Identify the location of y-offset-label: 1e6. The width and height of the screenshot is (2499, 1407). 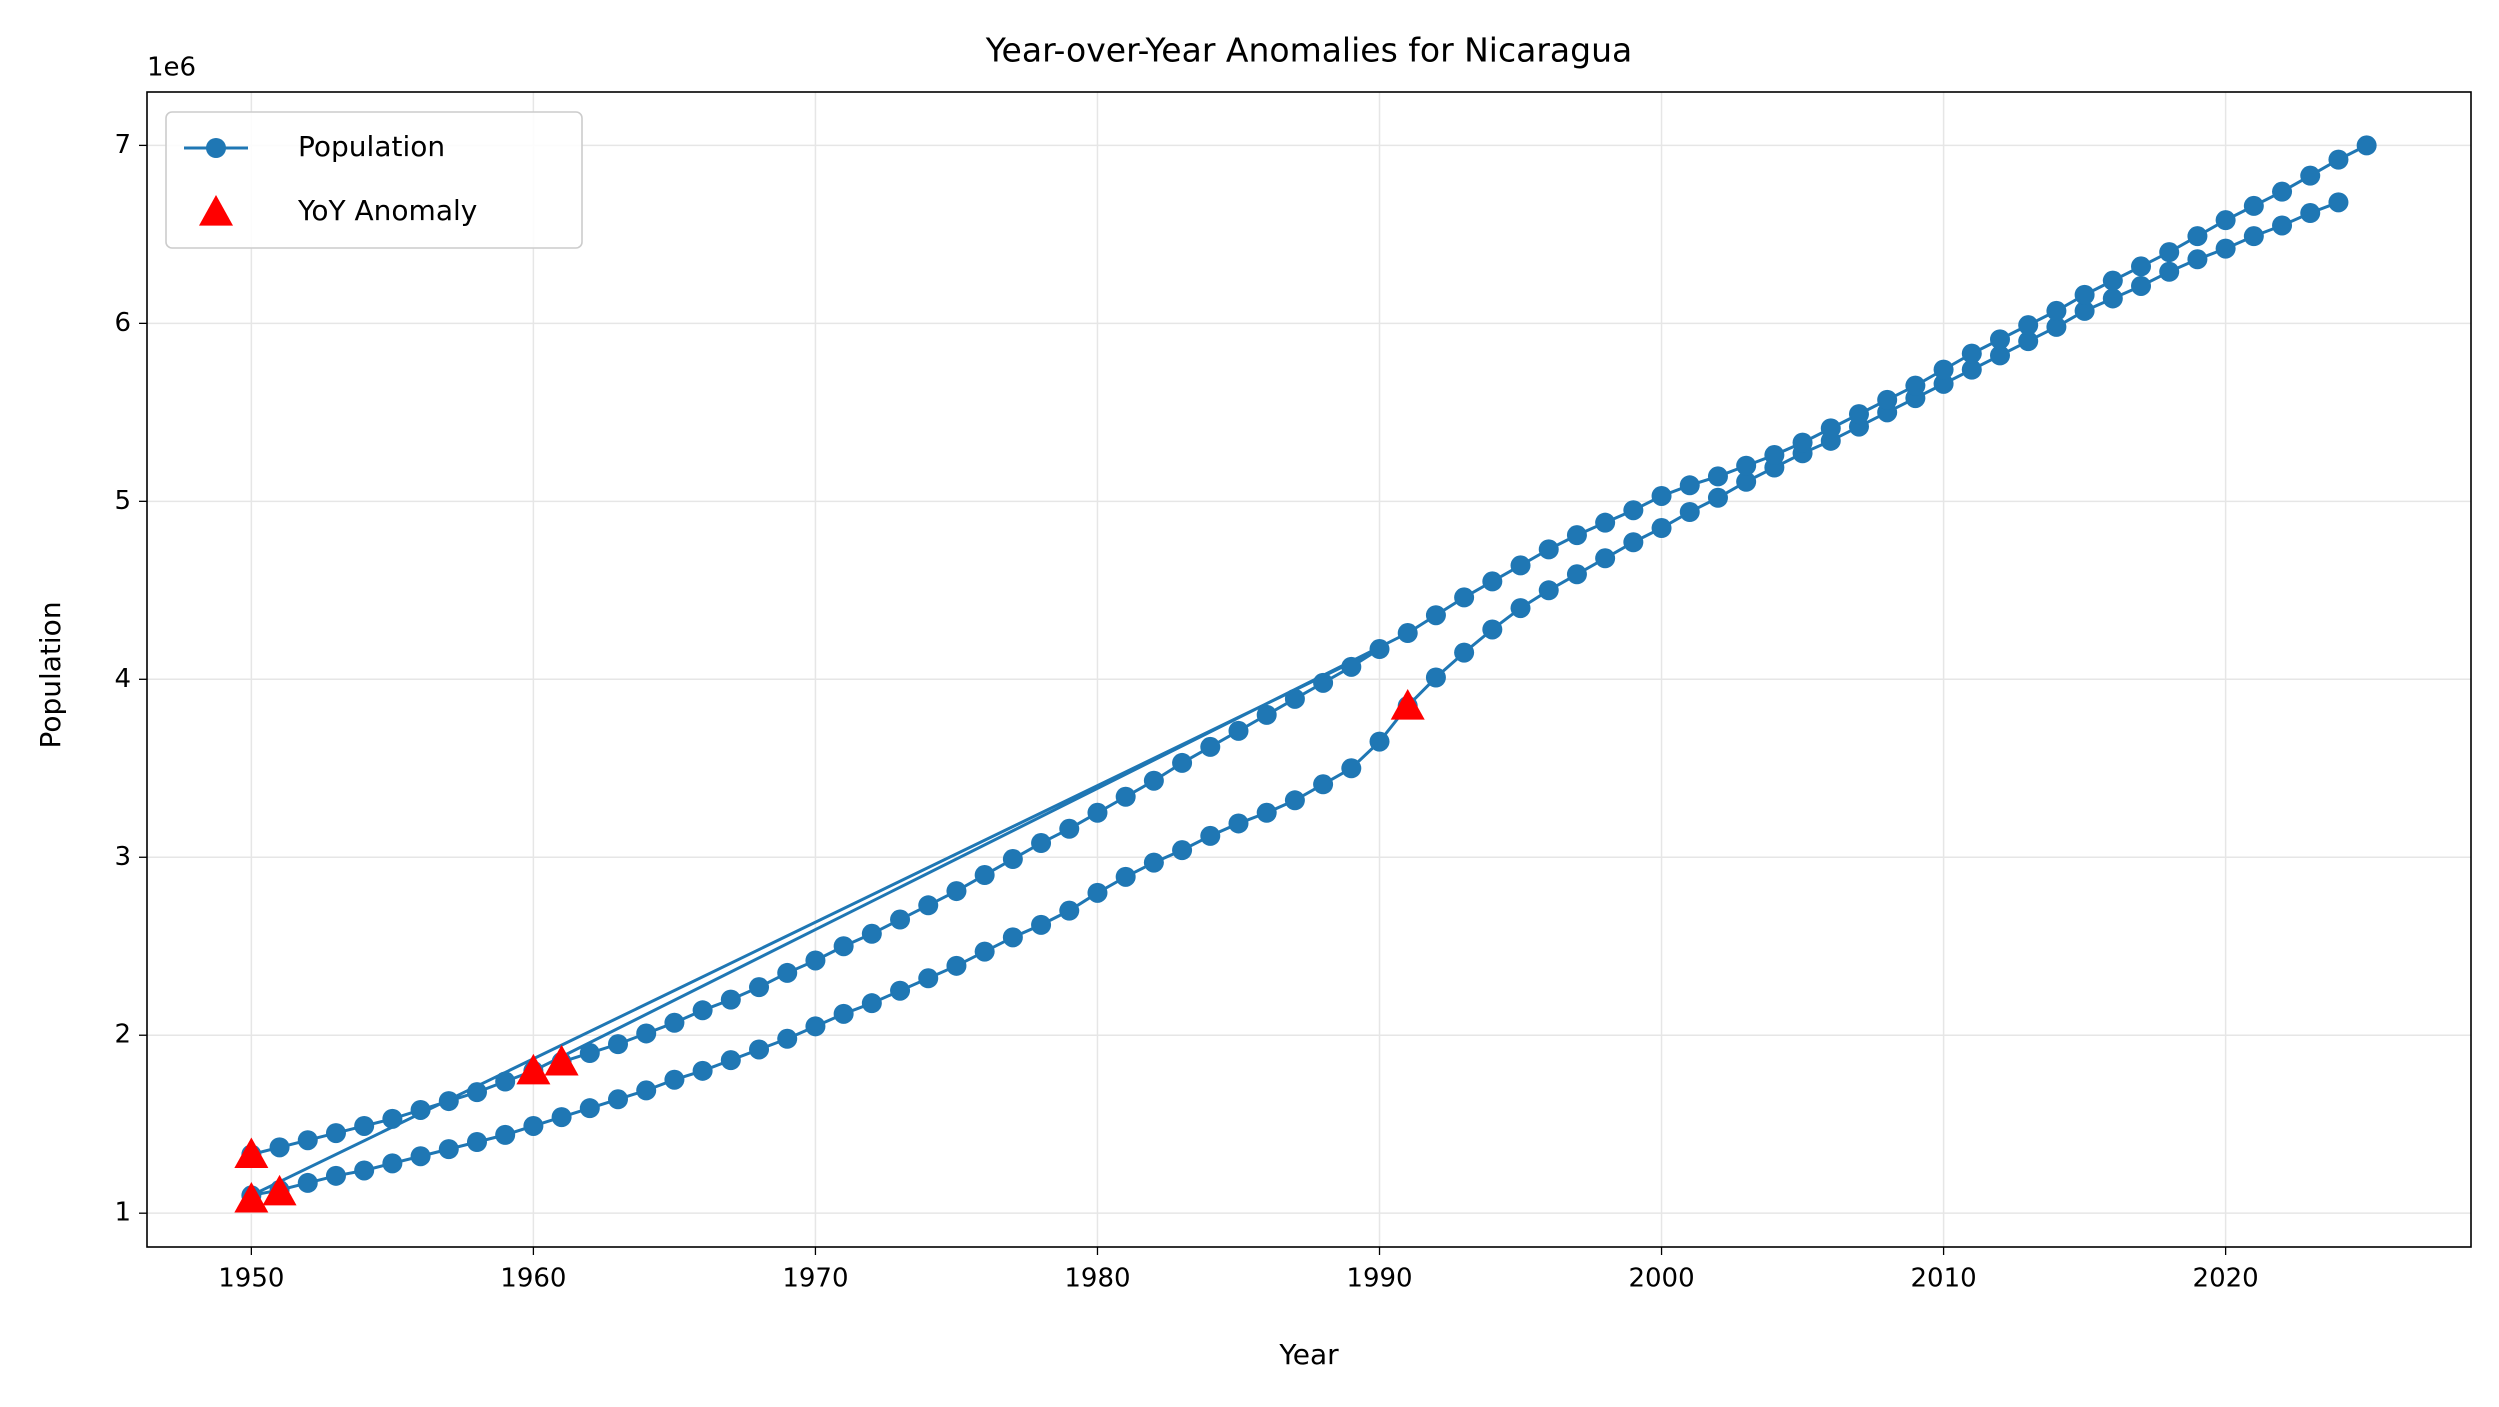
(171, 68).